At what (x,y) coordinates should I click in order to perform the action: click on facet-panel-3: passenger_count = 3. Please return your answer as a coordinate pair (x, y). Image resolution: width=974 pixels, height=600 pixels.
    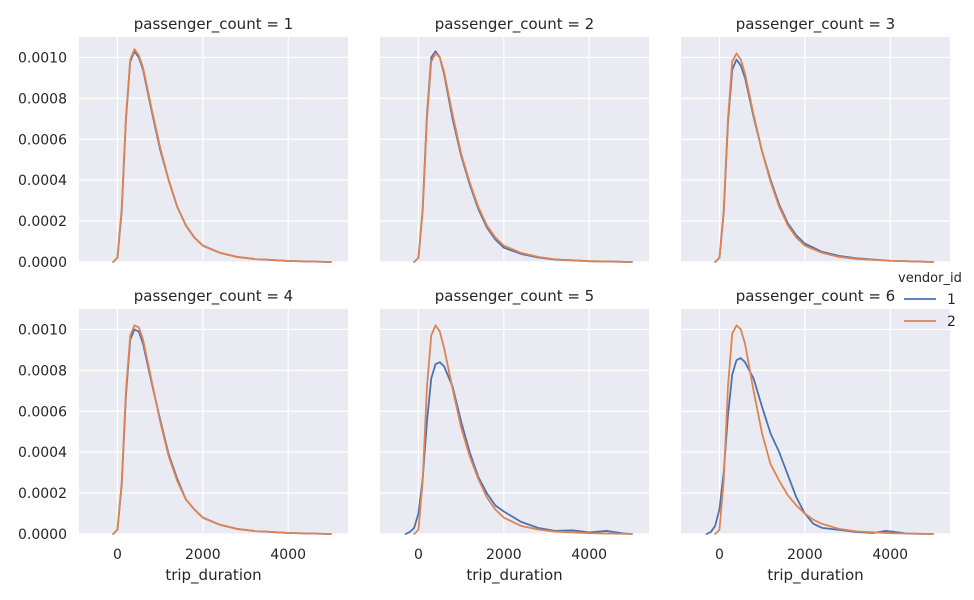
    Looking at the image, I should click on (815, 139).